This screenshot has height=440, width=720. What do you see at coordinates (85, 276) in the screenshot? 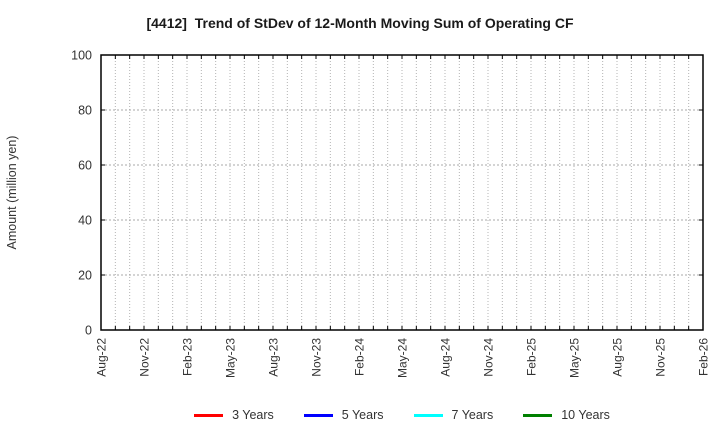
I see `y-tick-label: 20` at bounding box center [85, 276].